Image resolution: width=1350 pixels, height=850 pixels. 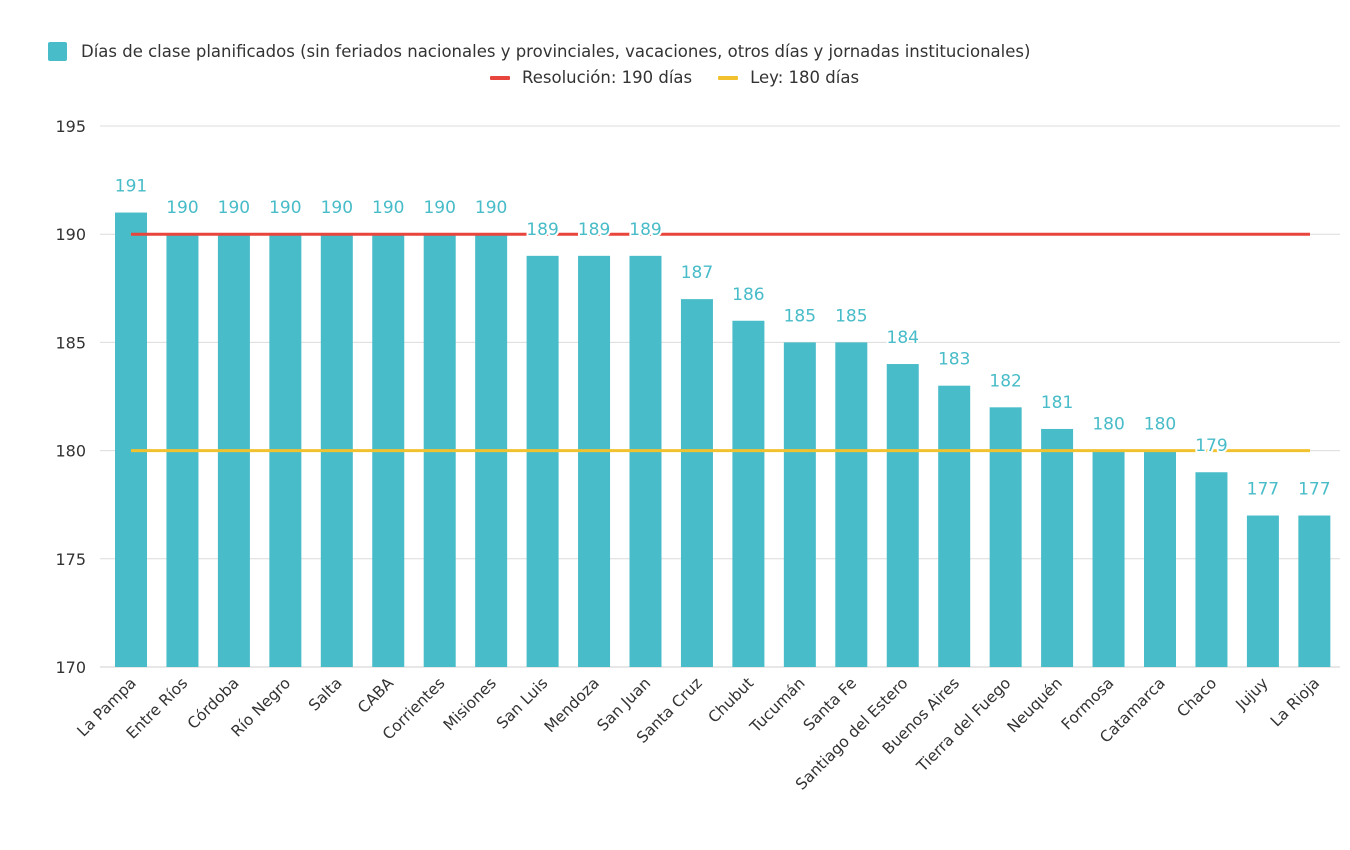 I want to click on x-tick-label: CABA, so click(x=375, y=695).